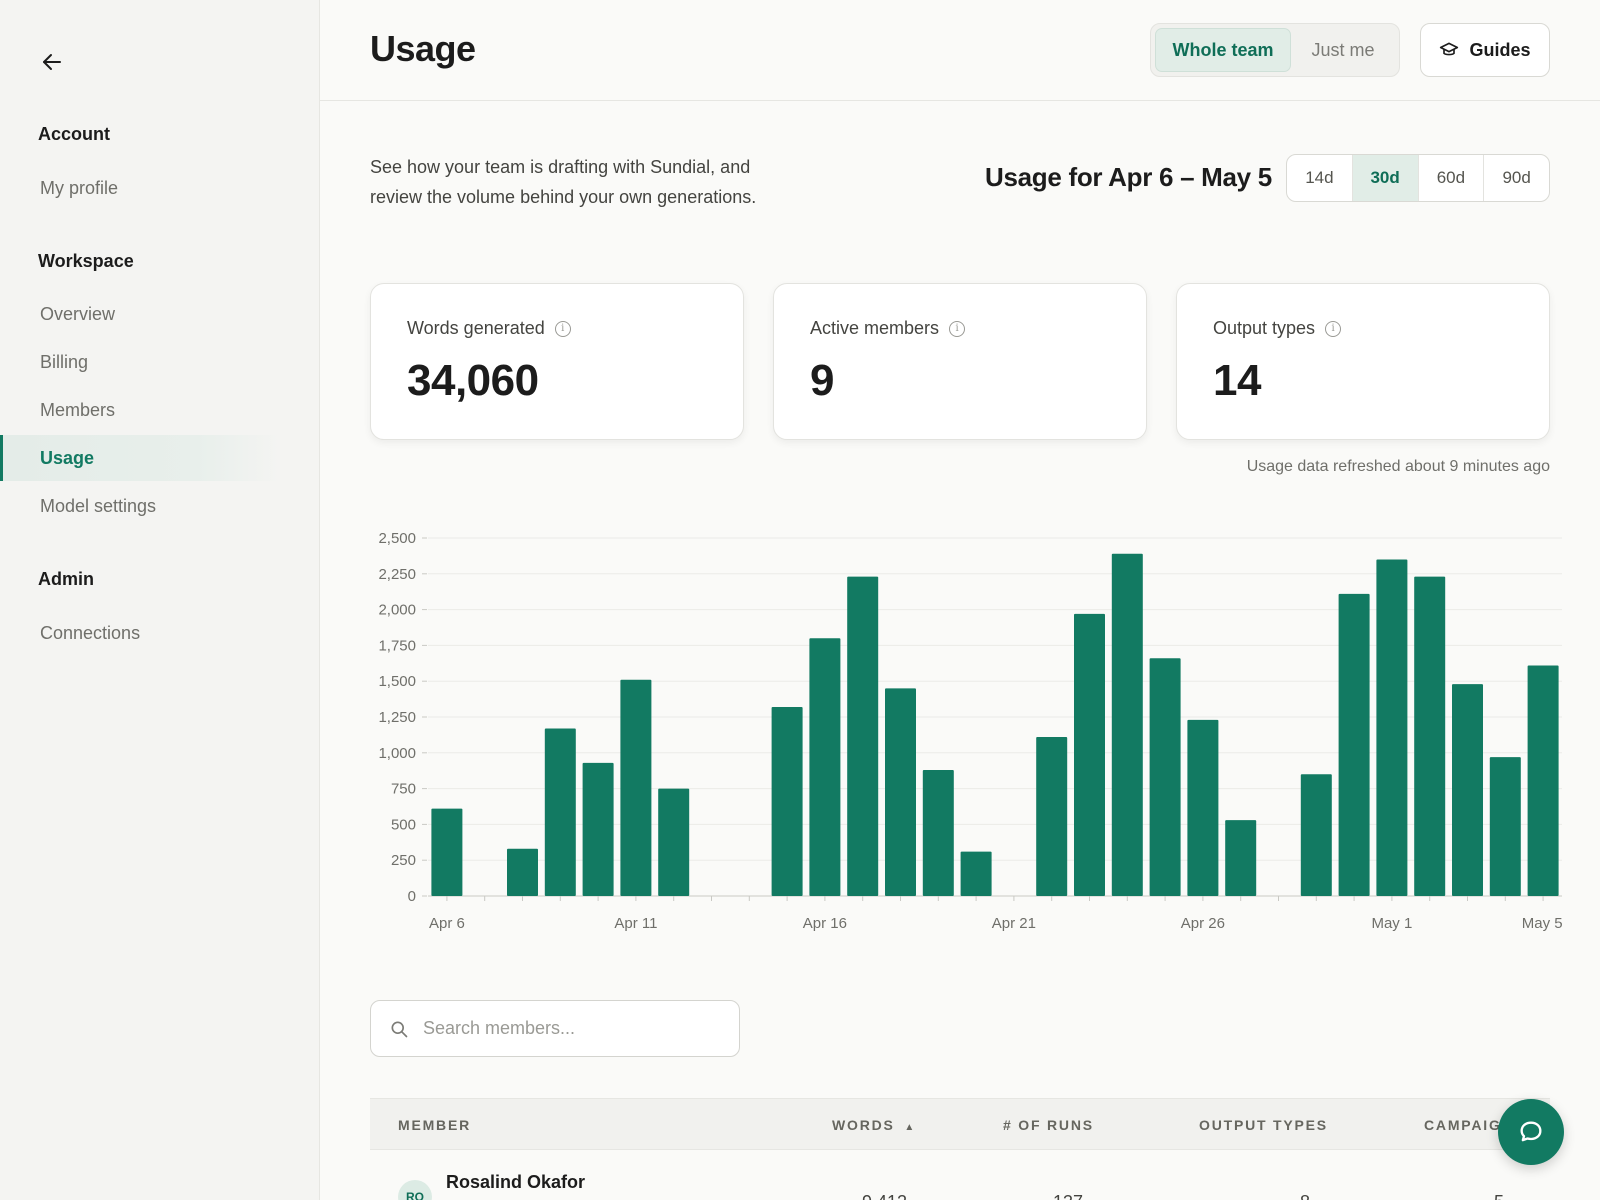 This screenshot has height=1200, width=1600. What do you see at coordinates (140, 458) in the screenshot?
I see `sidebar-item-usage: Usage` at bounding box center [140, 458].